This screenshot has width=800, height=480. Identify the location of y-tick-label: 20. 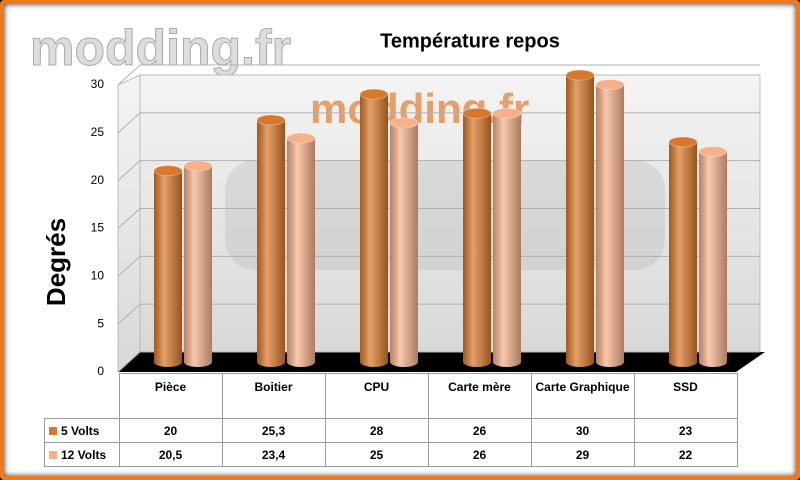
(98, 180).